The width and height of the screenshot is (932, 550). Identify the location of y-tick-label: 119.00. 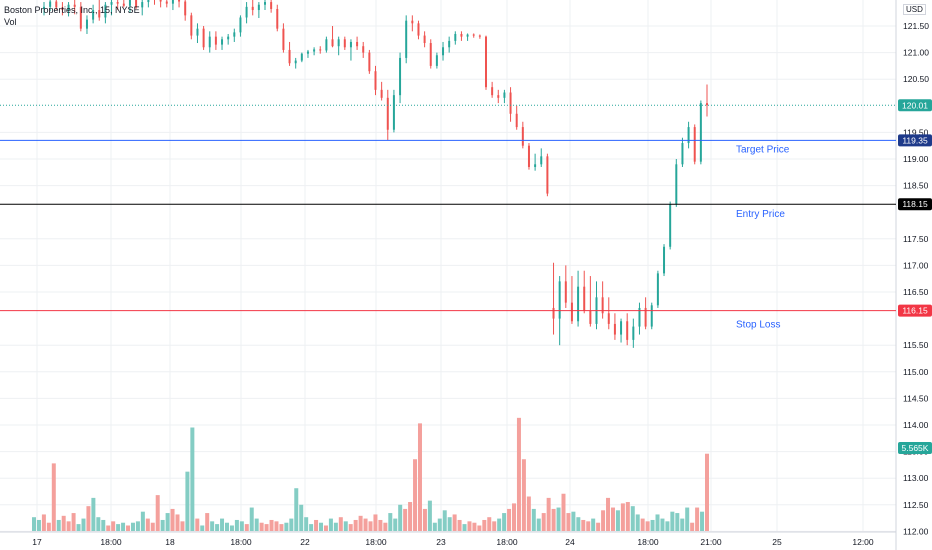
(916, 159).